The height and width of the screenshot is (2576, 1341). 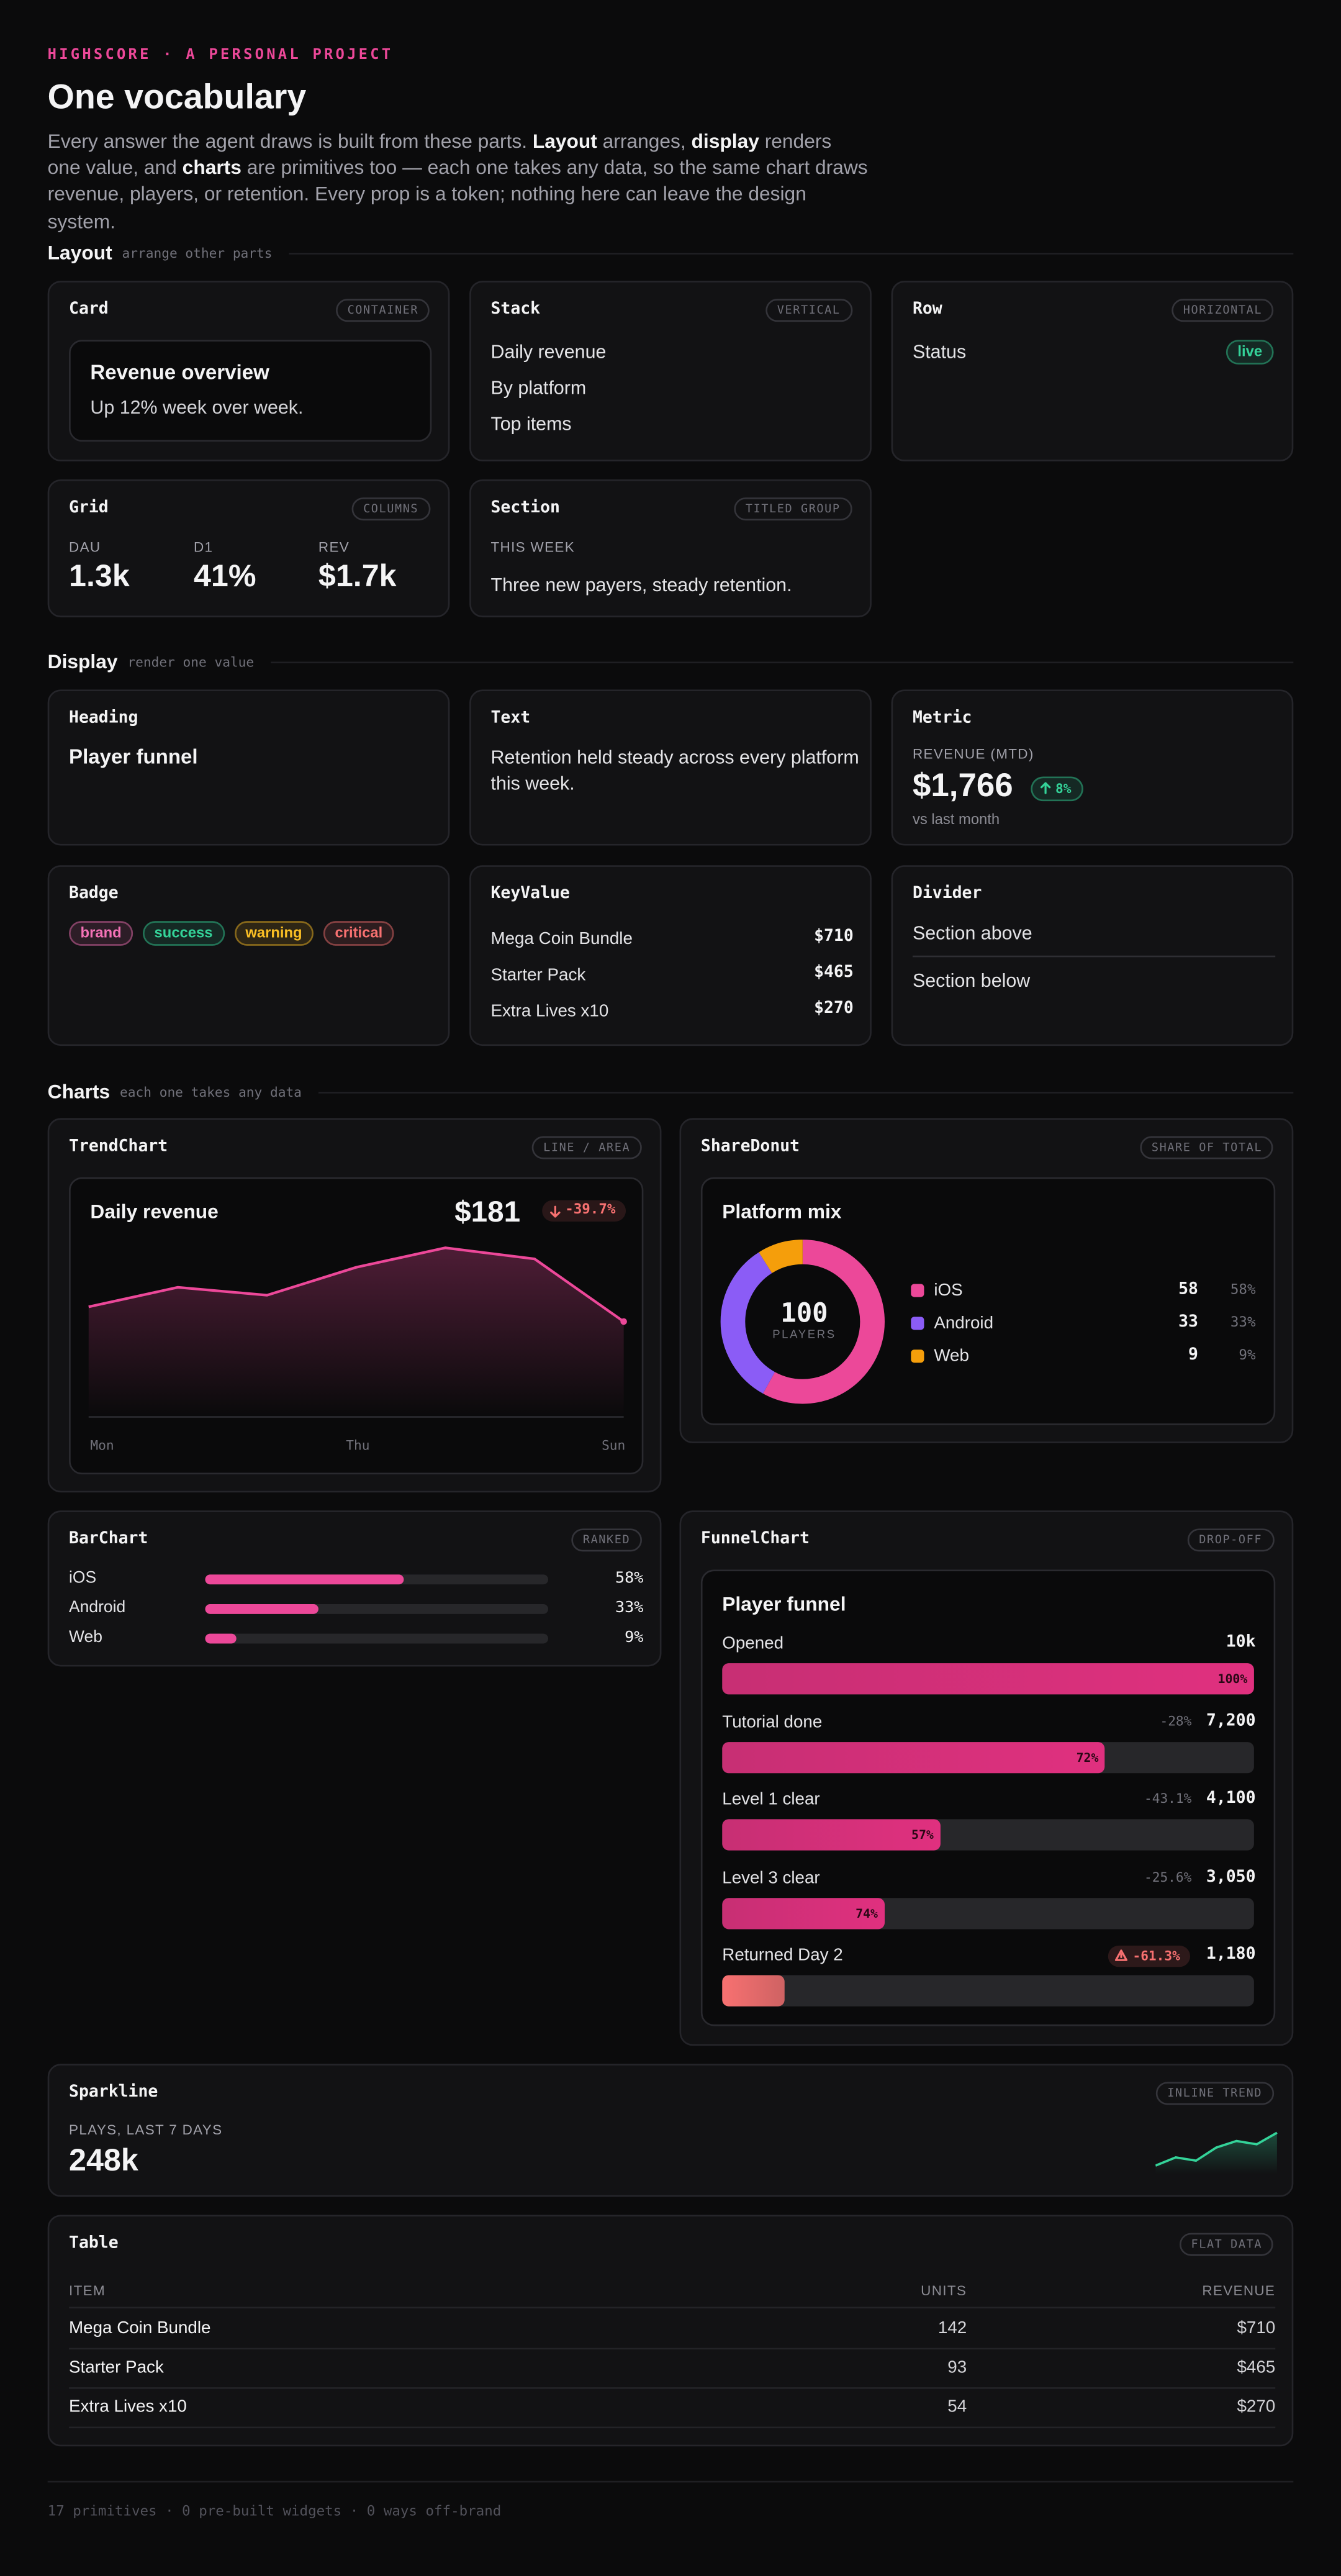 What do you see at coordinates (108, 1539) in the screenshot?
I see `card-name: BarChart` at bounding box center [108, 1539].